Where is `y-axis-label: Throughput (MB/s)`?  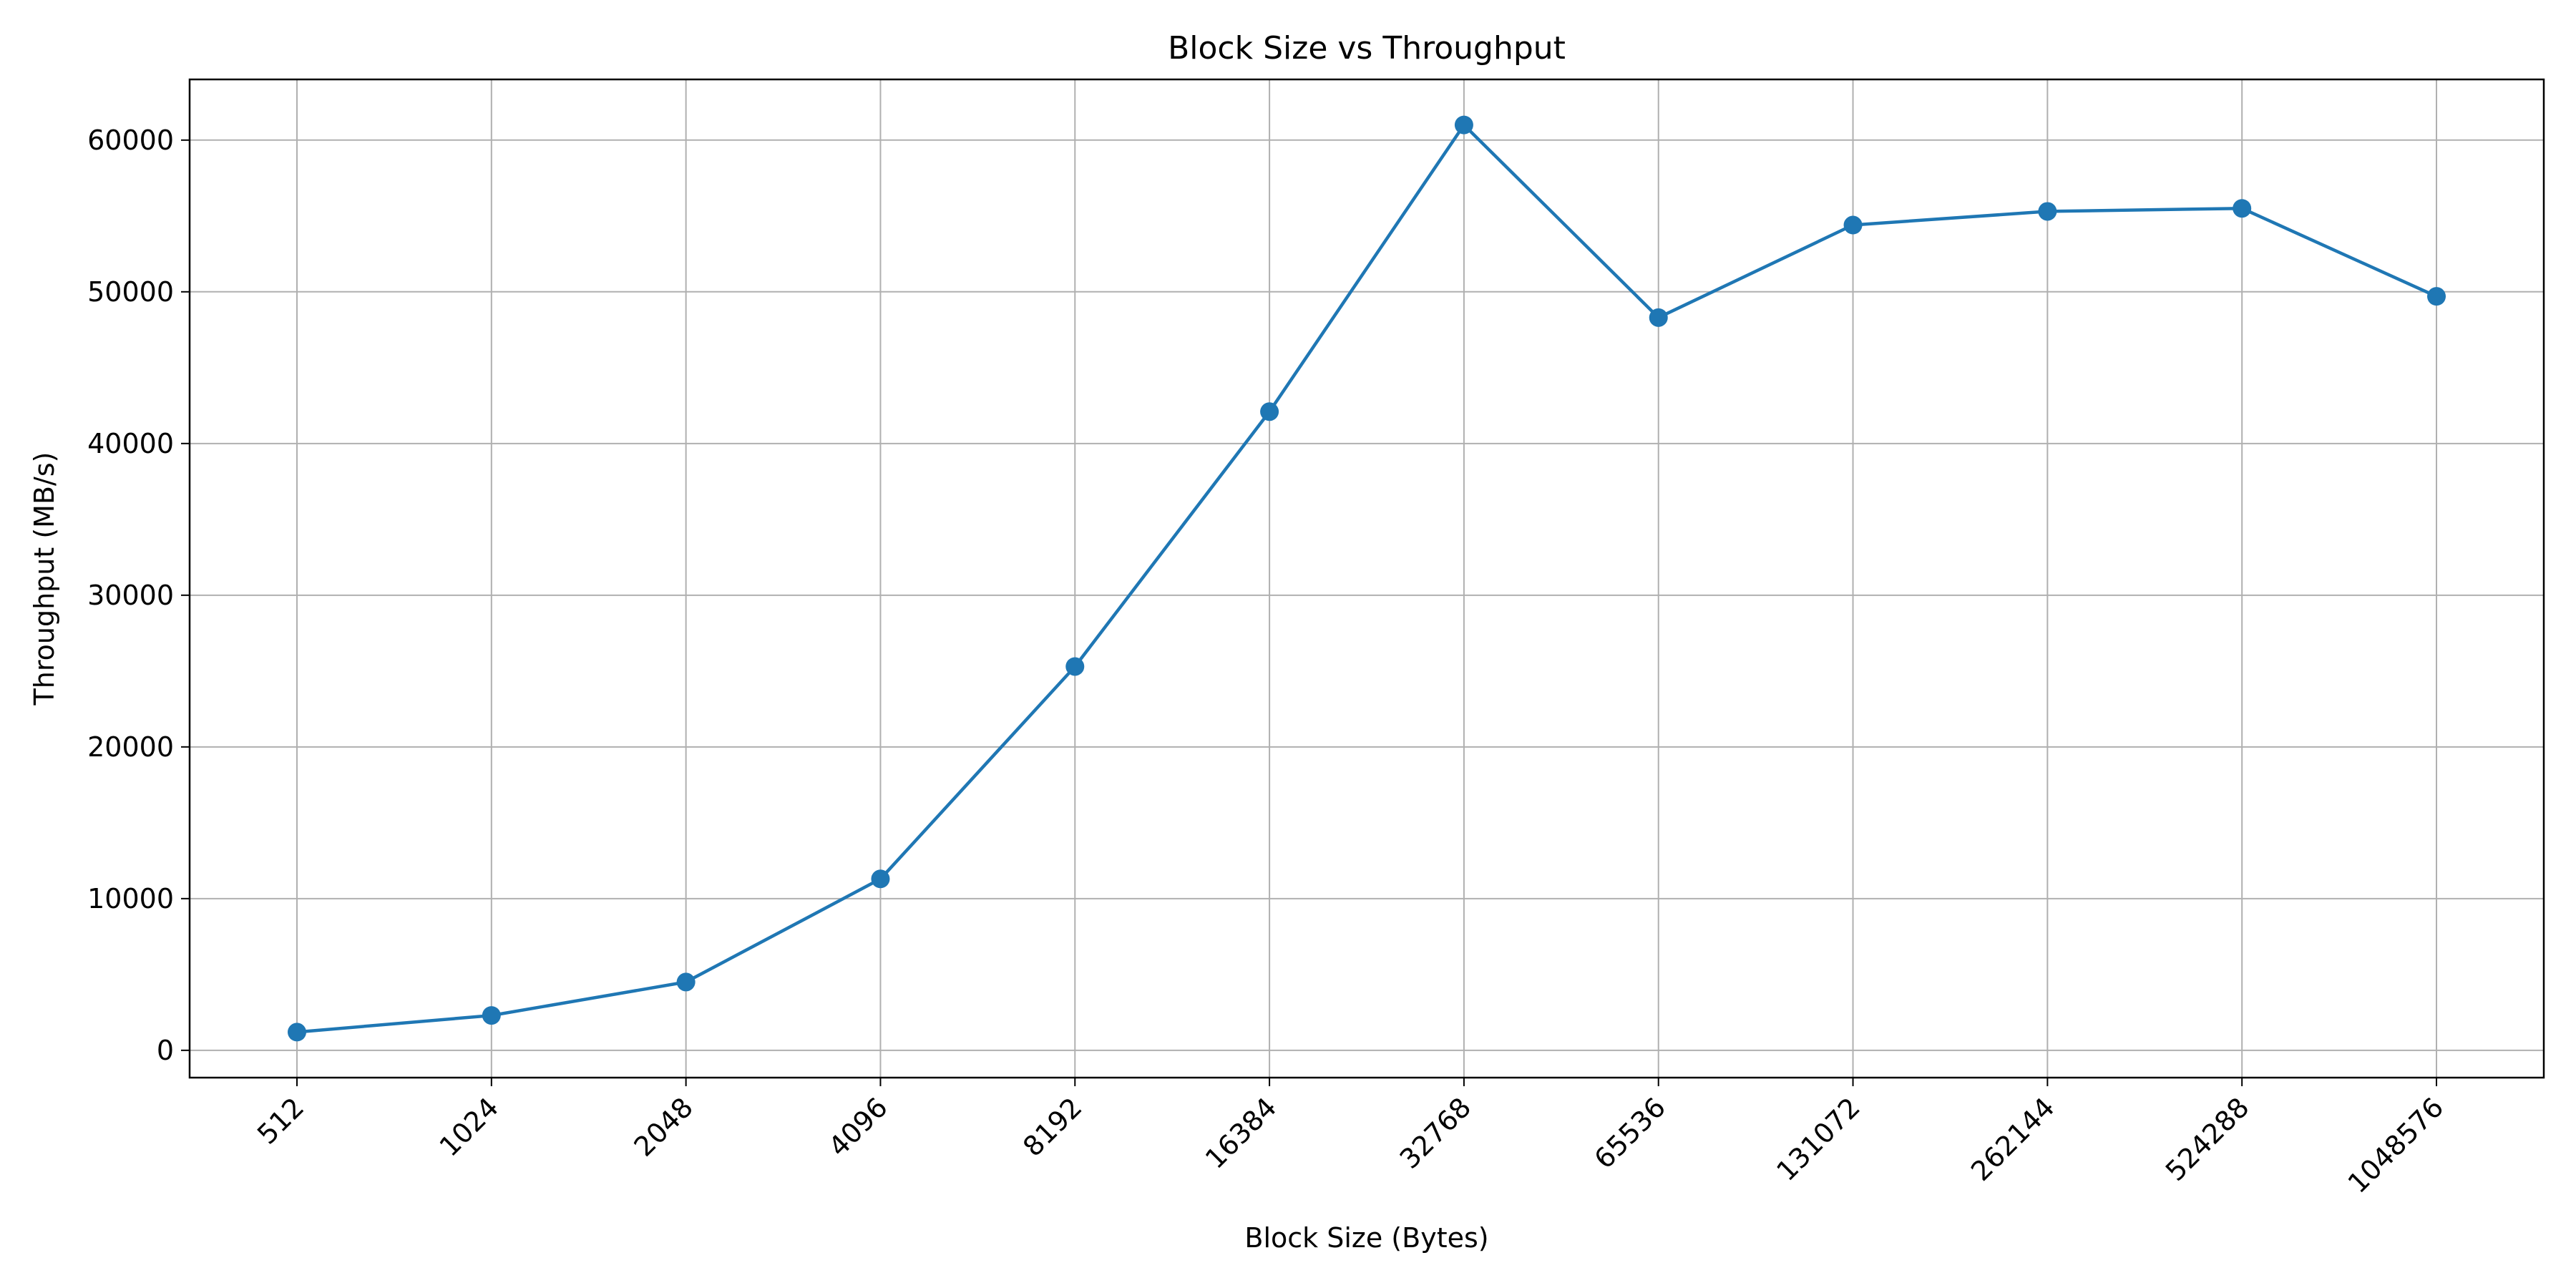 y-axis-label: Throughput (MB/s) is located at coordinates (44, 579).